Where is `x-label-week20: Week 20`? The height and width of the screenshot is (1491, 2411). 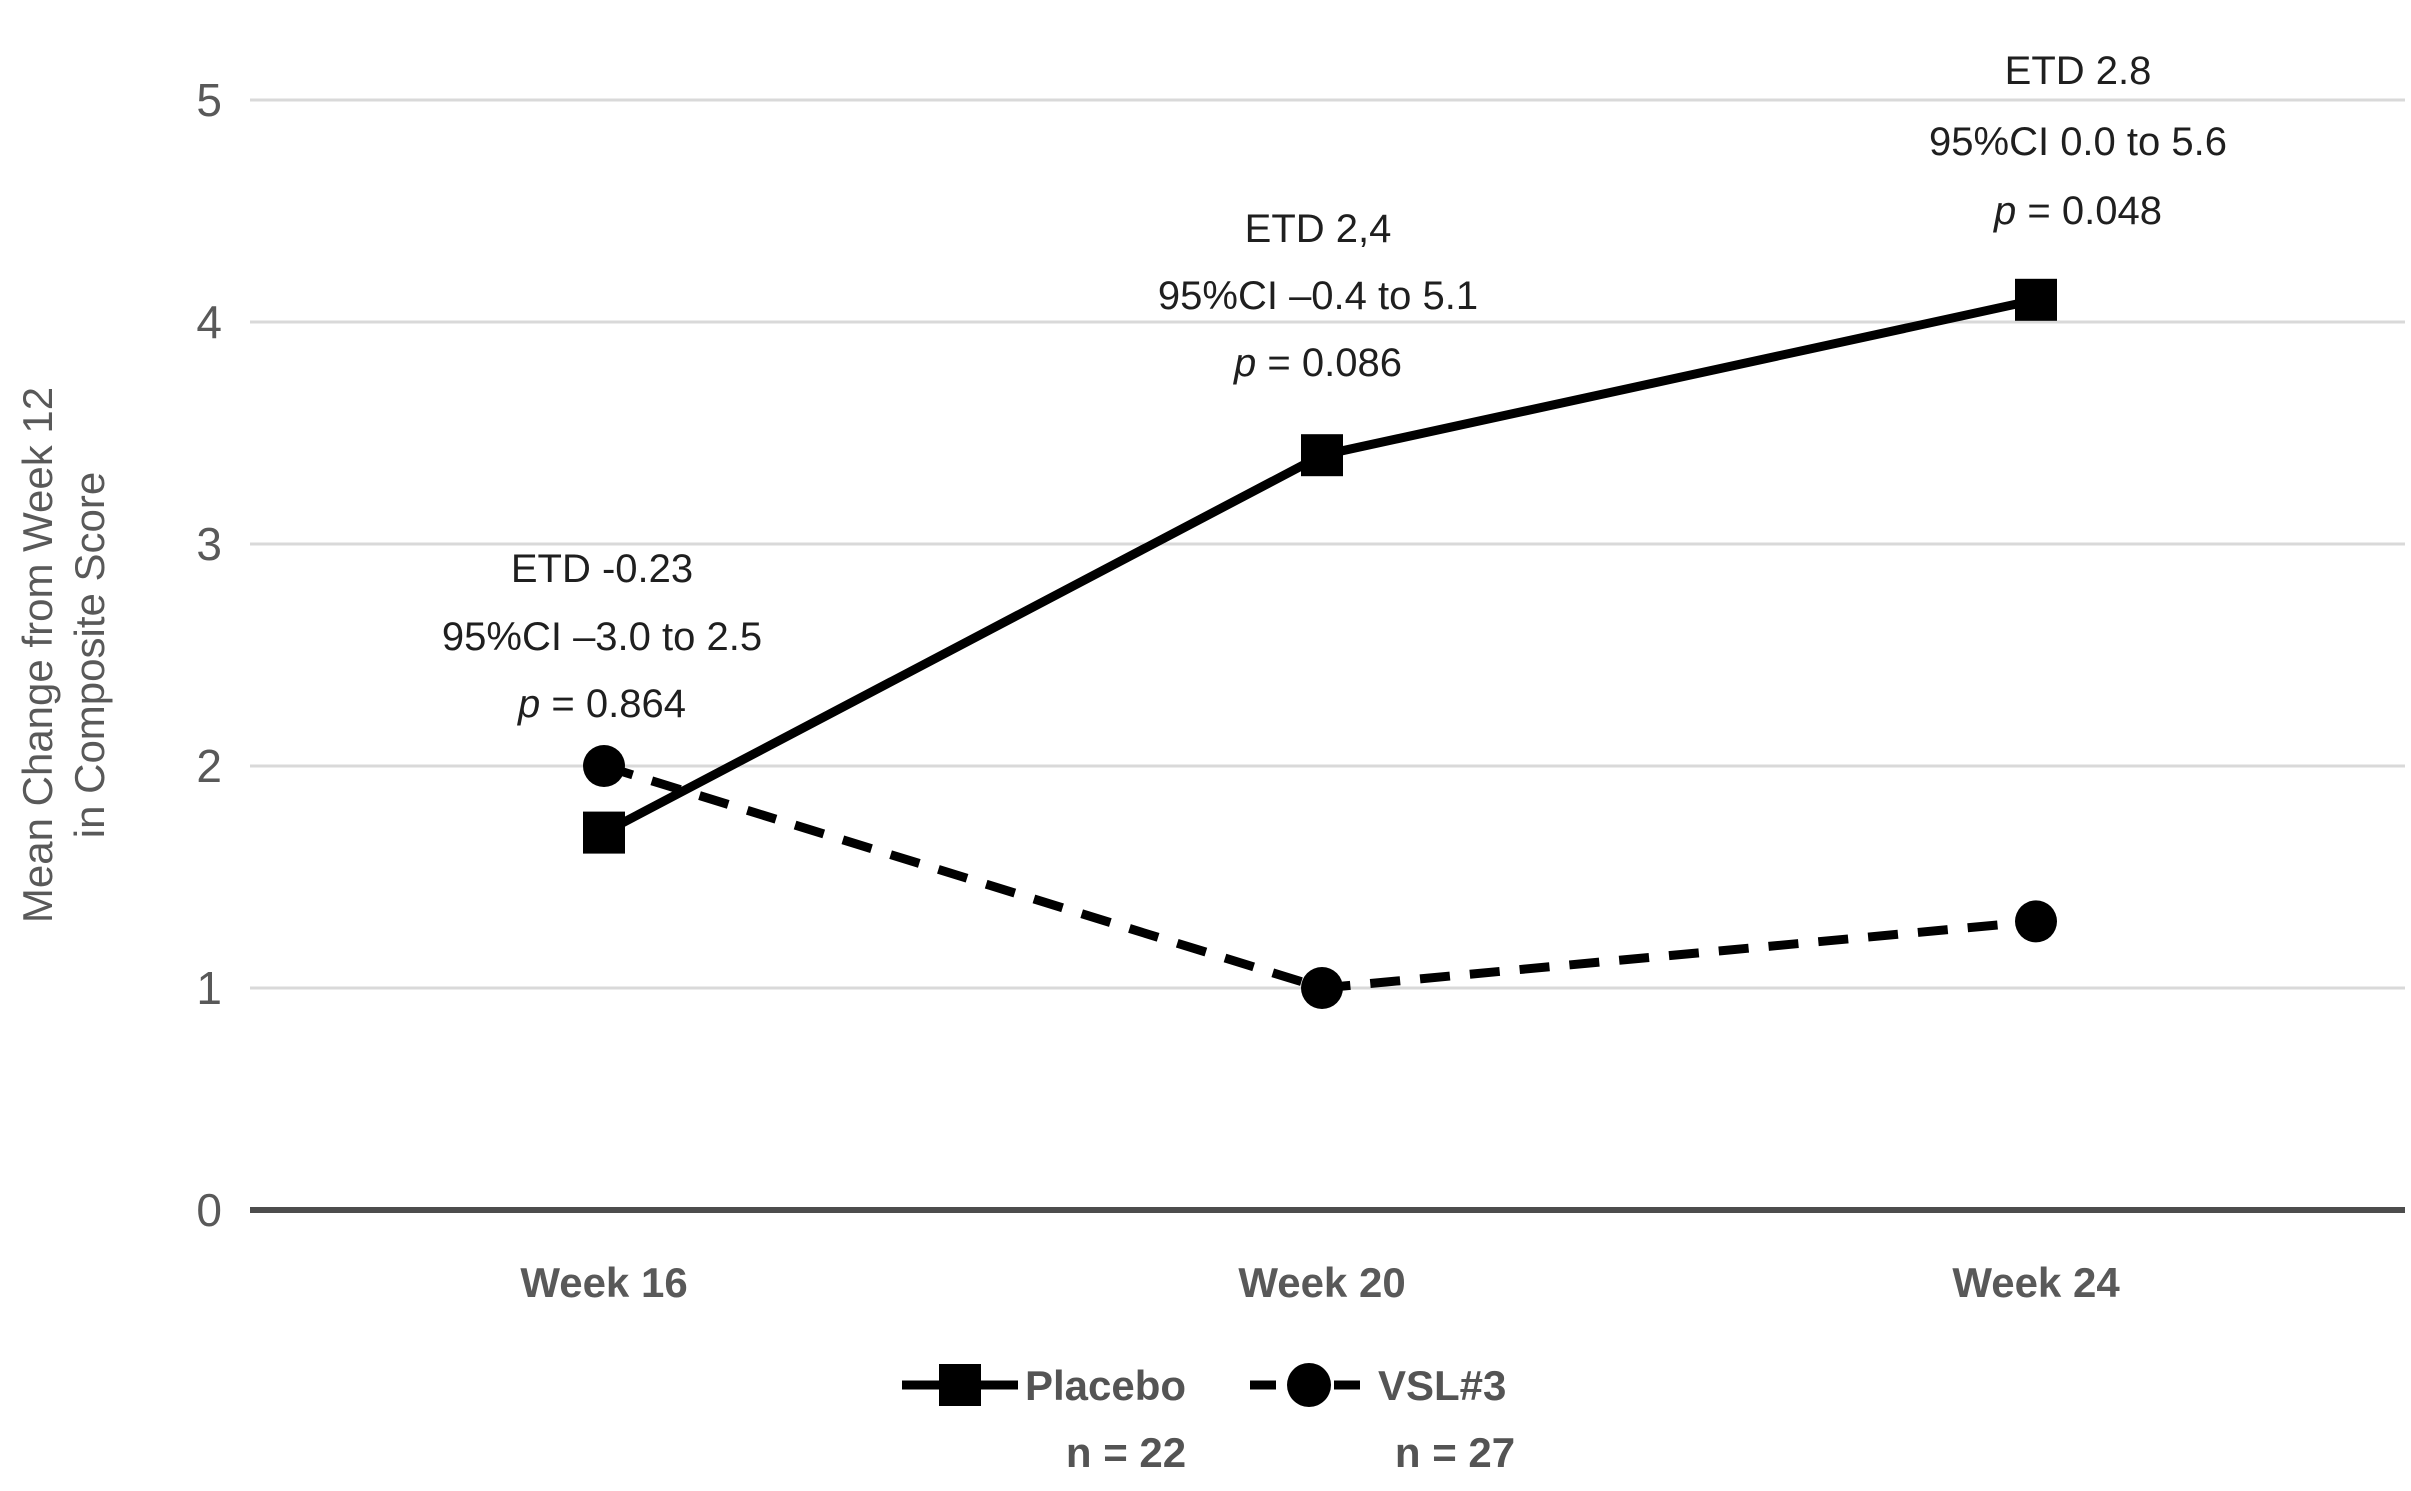 x-label-week20: Week 20 is located at coordinates (1321, 1282).